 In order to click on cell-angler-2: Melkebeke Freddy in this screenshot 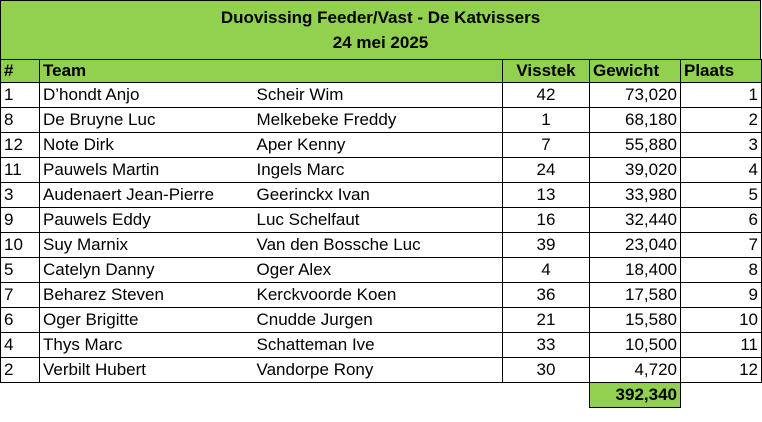, I will do `click(378, 120)`.